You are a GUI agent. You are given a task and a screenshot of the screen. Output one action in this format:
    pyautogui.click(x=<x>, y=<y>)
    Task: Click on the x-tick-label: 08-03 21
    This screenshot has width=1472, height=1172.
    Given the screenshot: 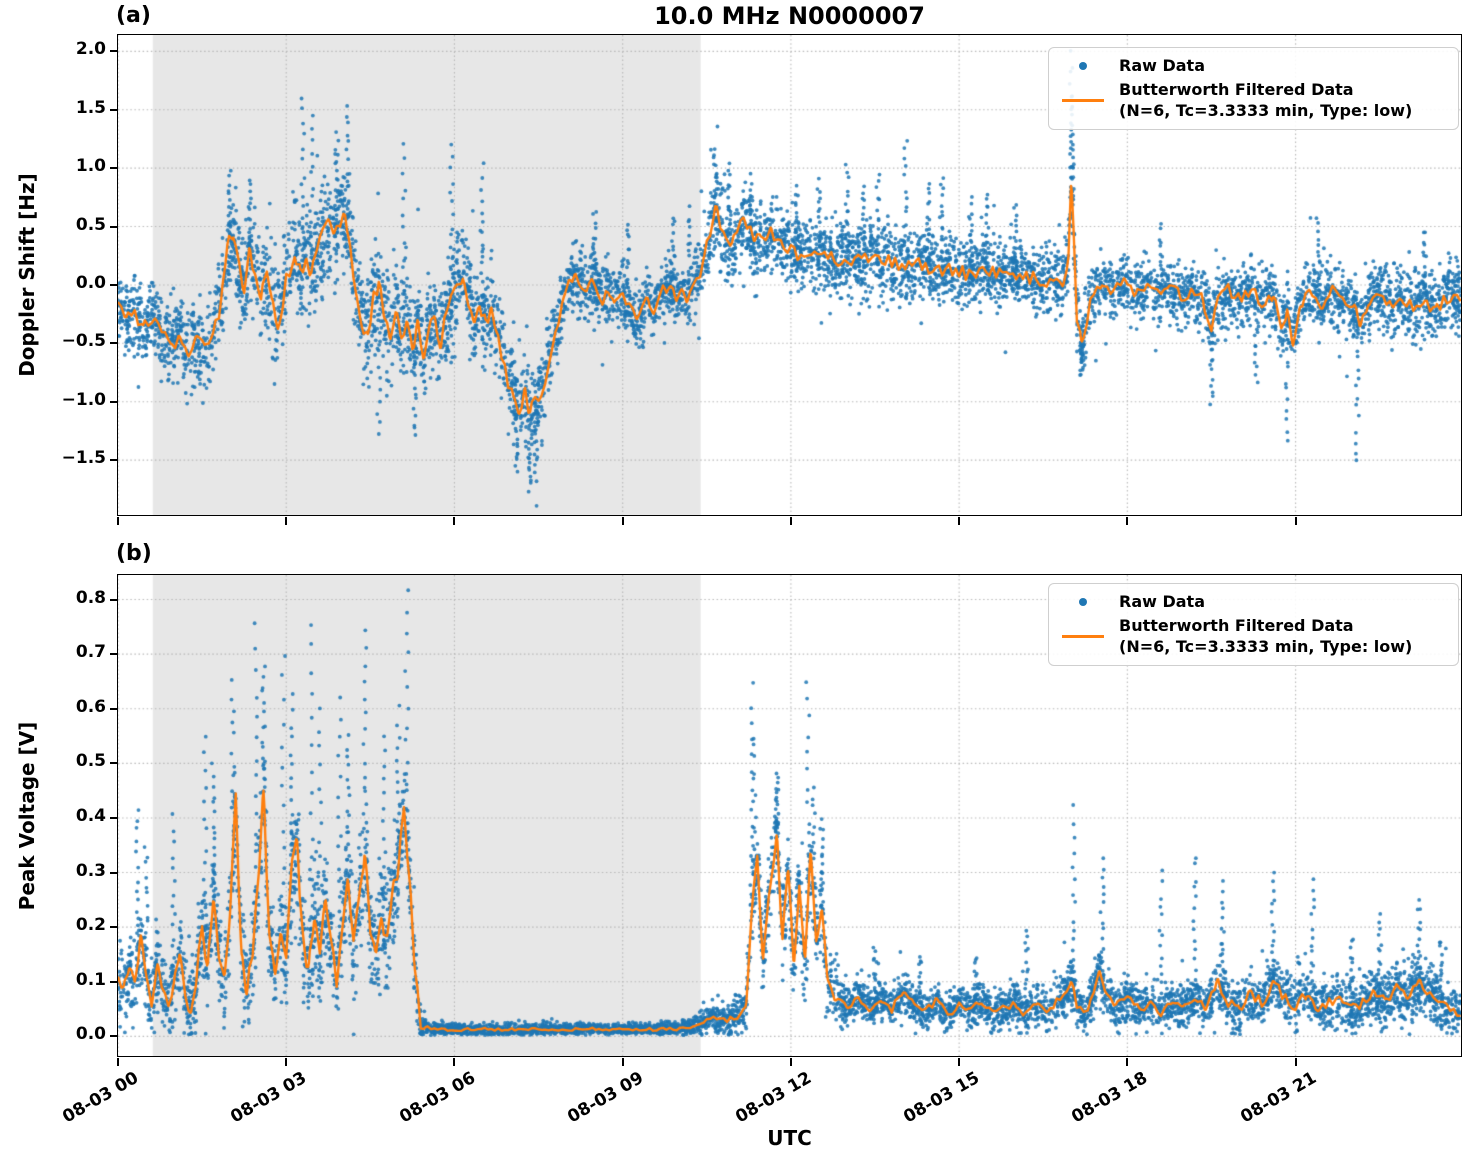 What is the action you would take?
    pyautogui.click(x=1278, y=1098)
    